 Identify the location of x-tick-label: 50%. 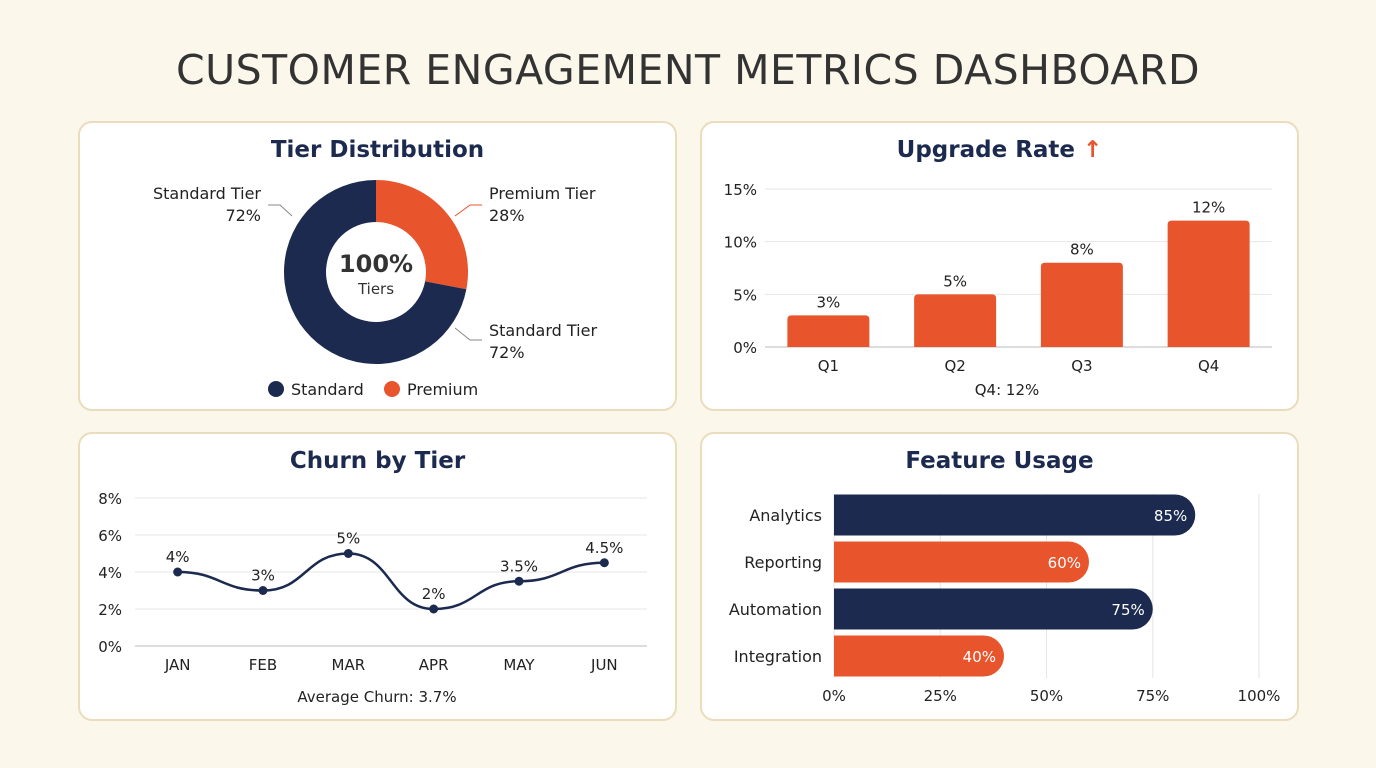
(1046, 696).